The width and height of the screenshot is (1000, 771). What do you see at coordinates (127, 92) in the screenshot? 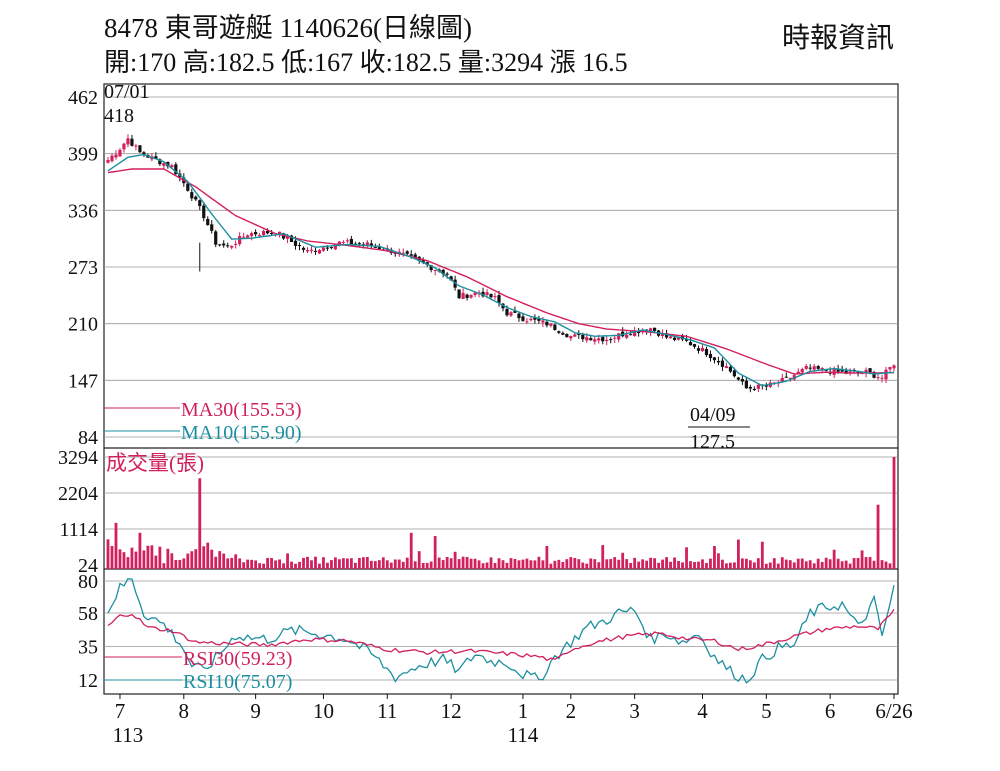
I see `high-date-annotation: 07/01` at bounding box center [127, 92].